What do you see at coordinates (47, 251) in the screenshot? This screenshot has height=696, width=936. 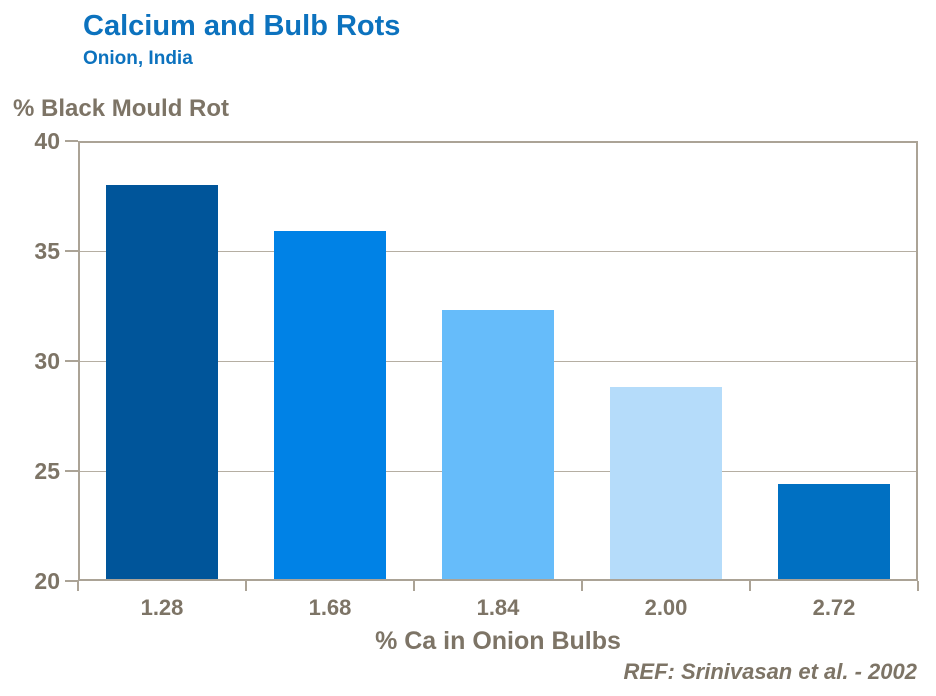 I see `y-tick-label-35: 35` at bounding box center [47, 251].